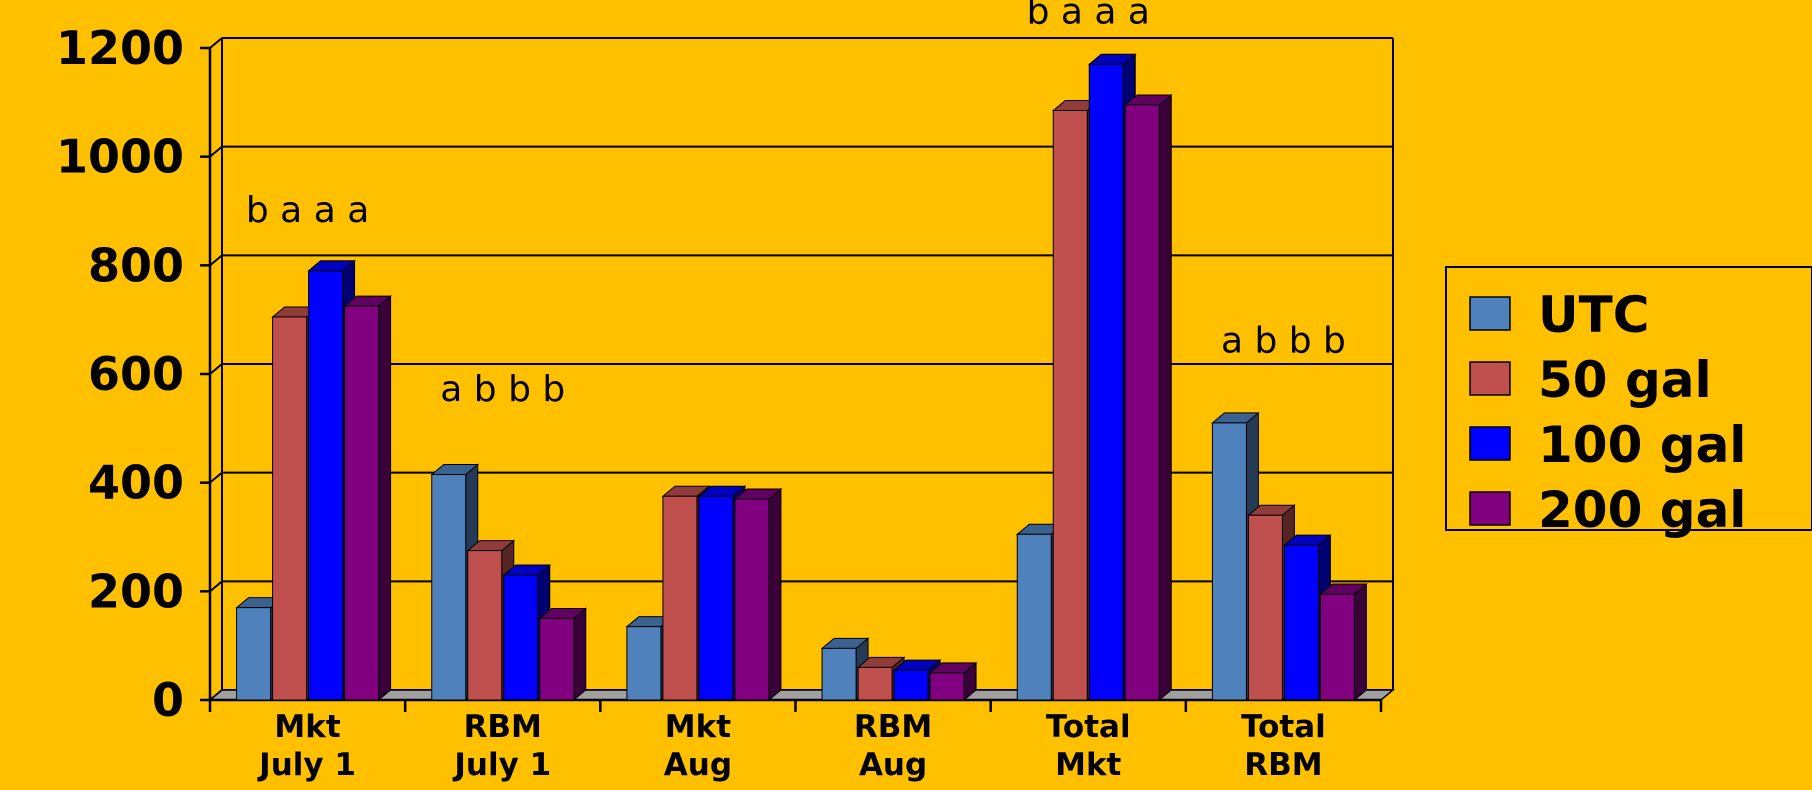 The image size is (1812, 790). Describe the element at coordinates (136, 374) in the screenshot. I see `y-tick-label: 600` at that location.